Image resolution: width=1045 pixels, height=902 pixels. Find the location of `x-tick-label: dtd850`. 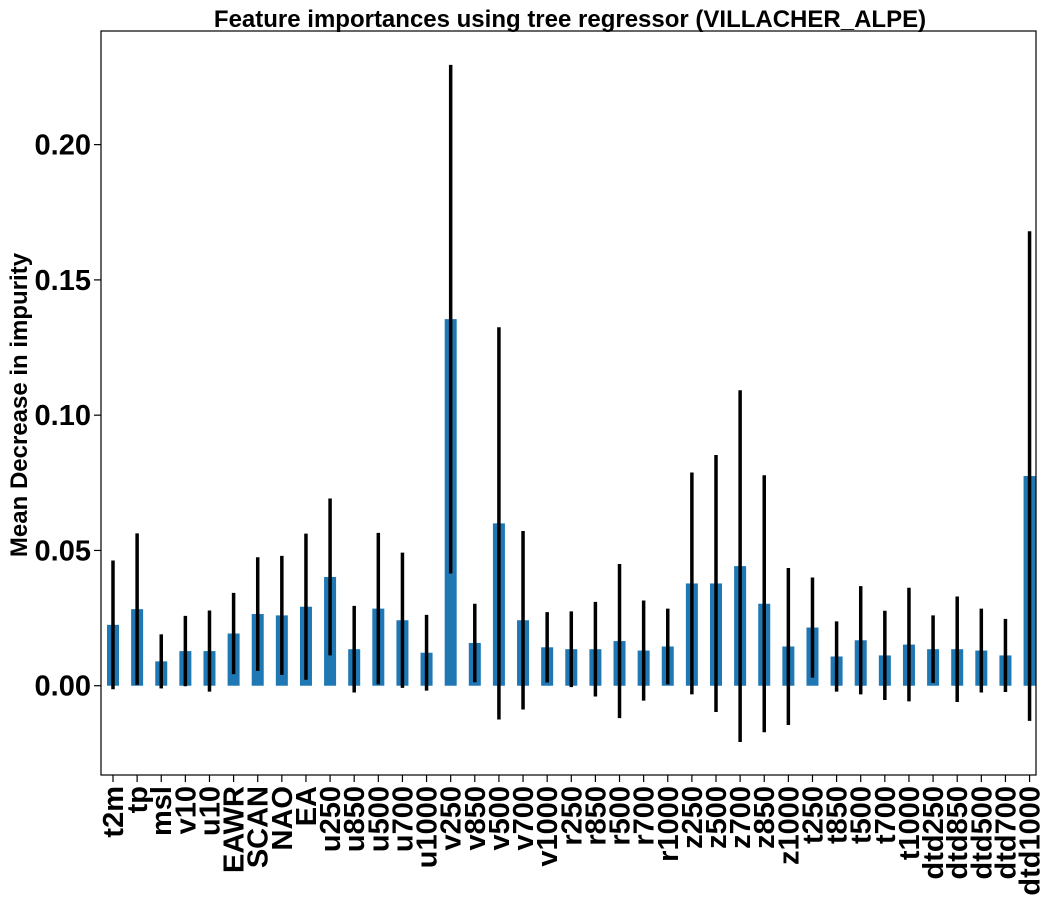

x-tick-label: dtd850 is located at coordinates (958, 832).